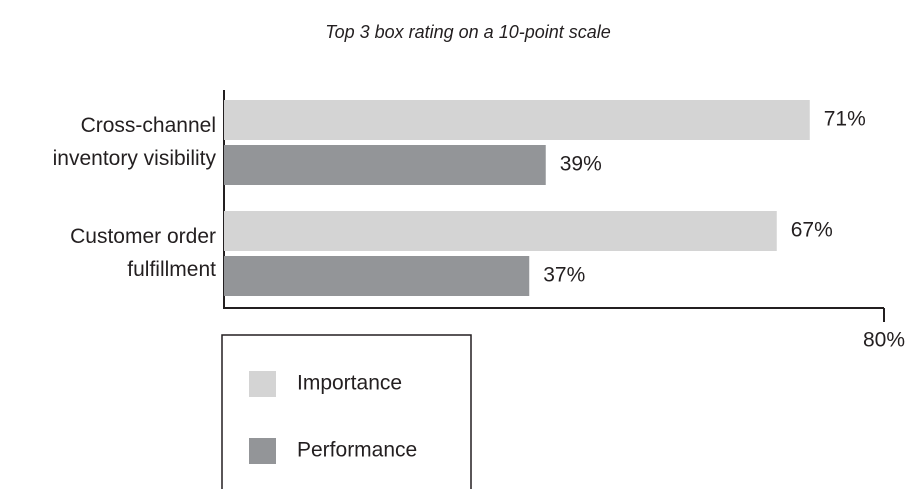 This screenshot has height=489, width=921. What do you see at coordinates (468, 32) in the screenshot?
I see `chart-title: Top 3 box rating on a 10-point scale` at bounding box center [468, 32].